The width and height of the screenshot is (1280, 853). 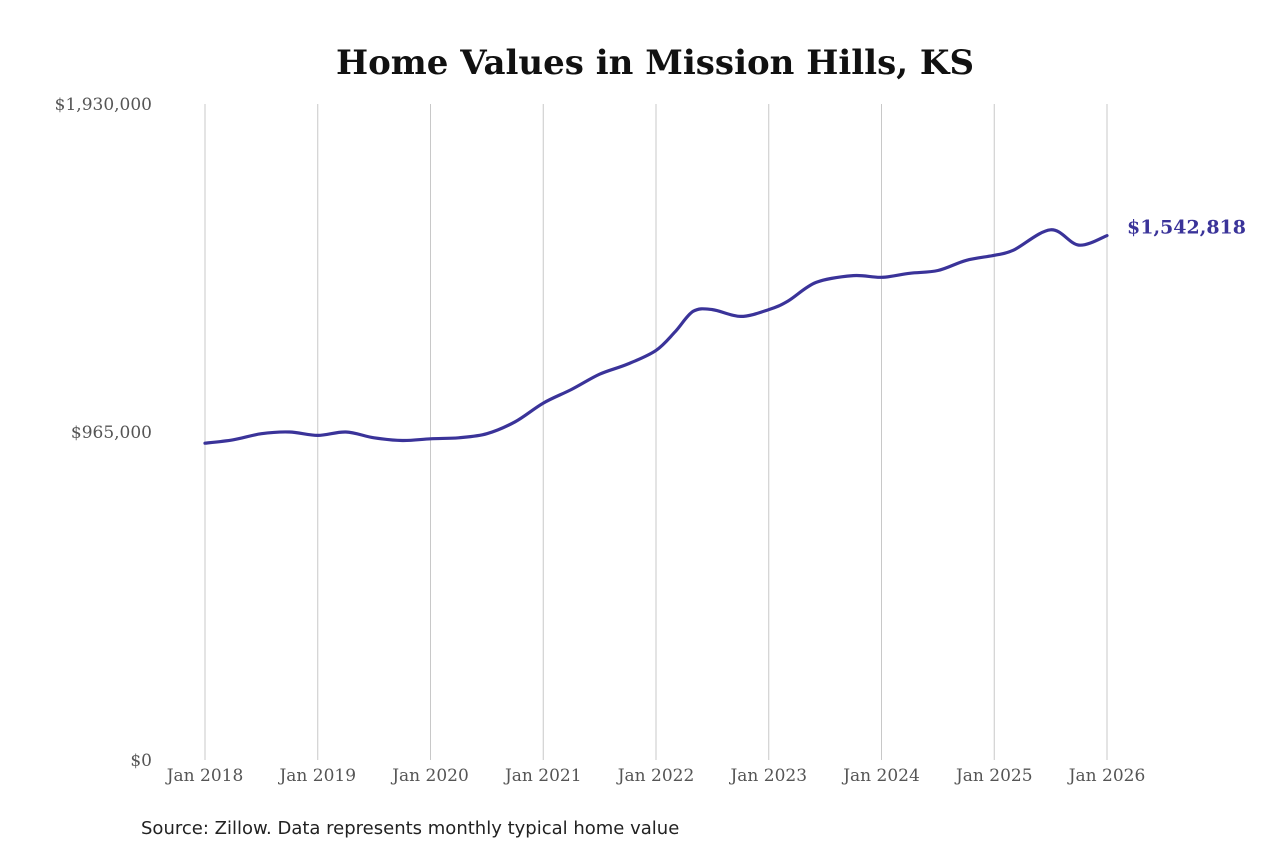 What do you see at coordinates (141, 761) in the screenshot?
I see `y-tick-label: $0` at bounding box center [141, 761].